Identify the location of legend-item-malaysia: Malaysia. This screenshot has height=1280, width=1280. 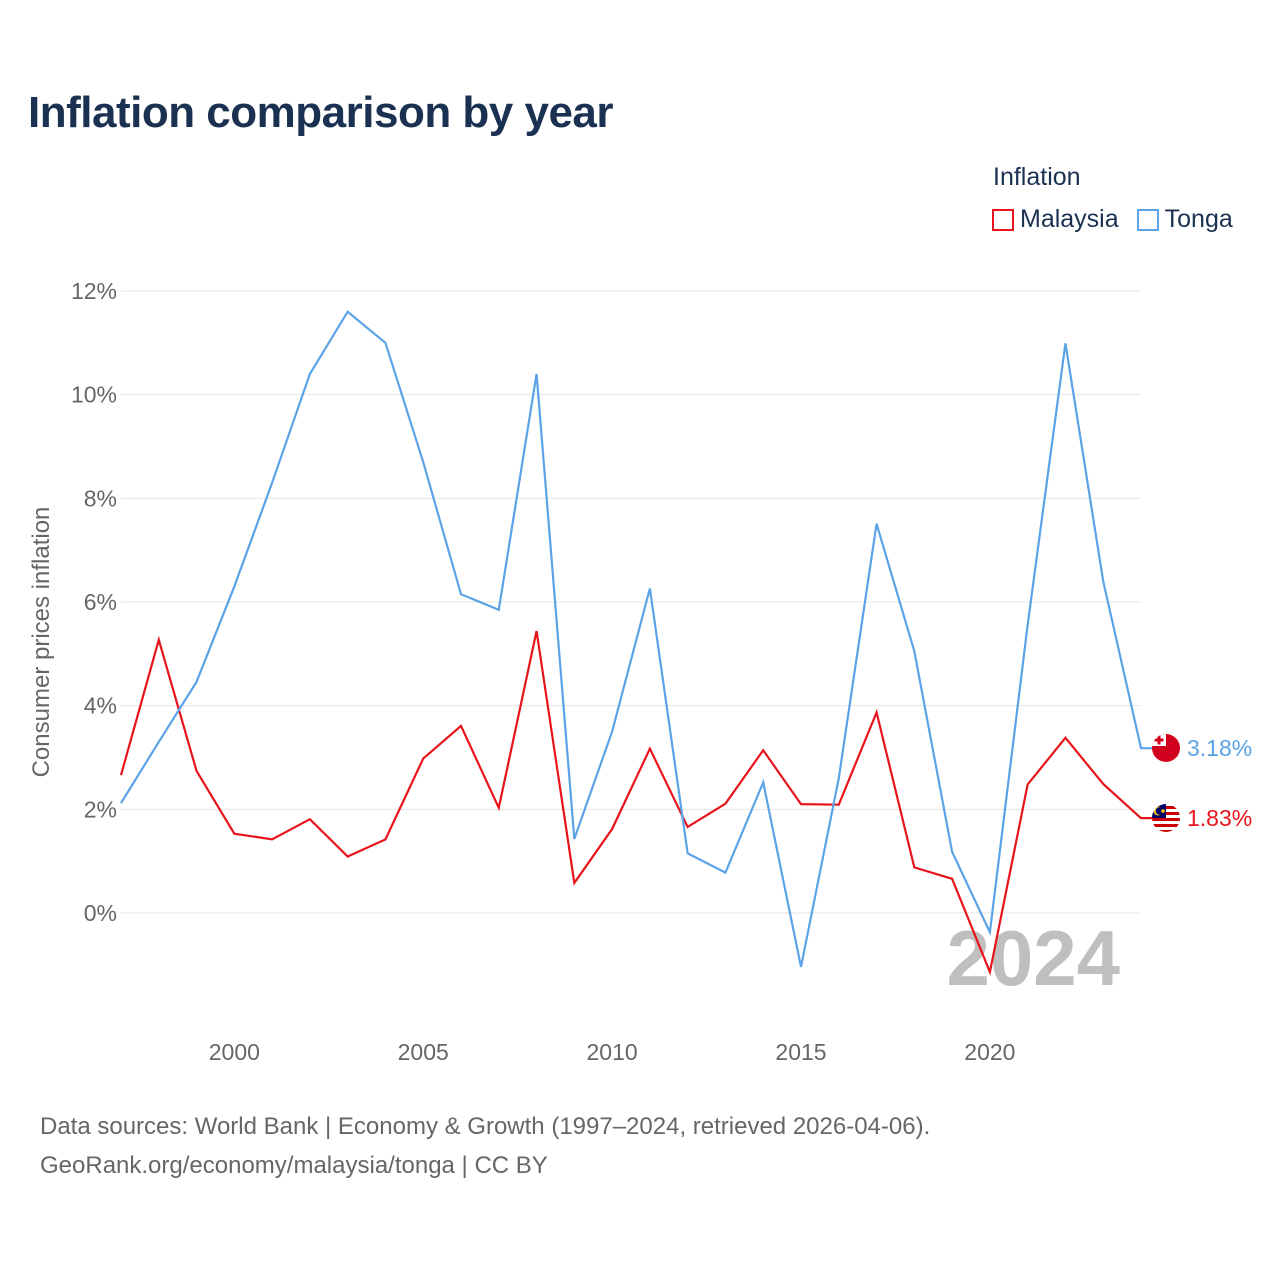
(1055, 219).